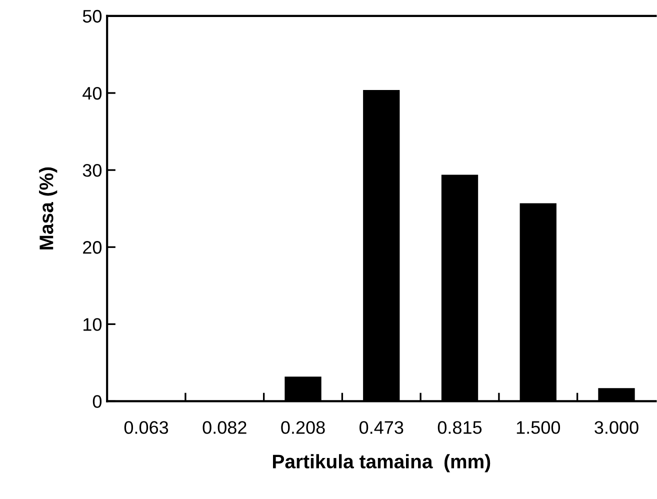 Image resolution: width=657 pixels, height=499 pixels. Describe the element at coordinates (92, 247) in the screenshot. I see `y-tick-label: 20` at that location.